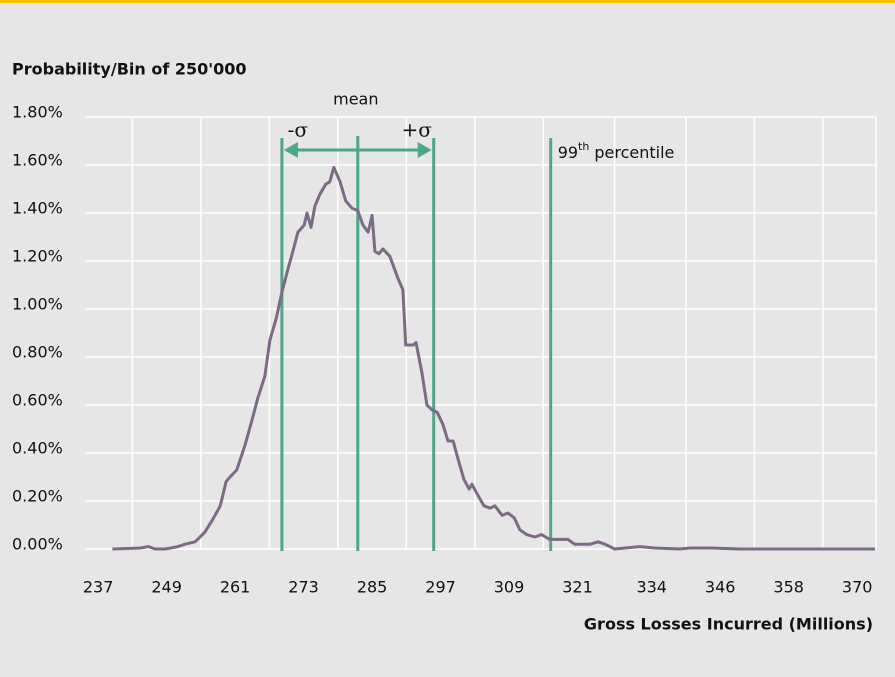 The image size is (895, 677). What do you see at coordinates (447, 1) in the screenshot?
I see `top-rule` at bounding box center [447, 1].